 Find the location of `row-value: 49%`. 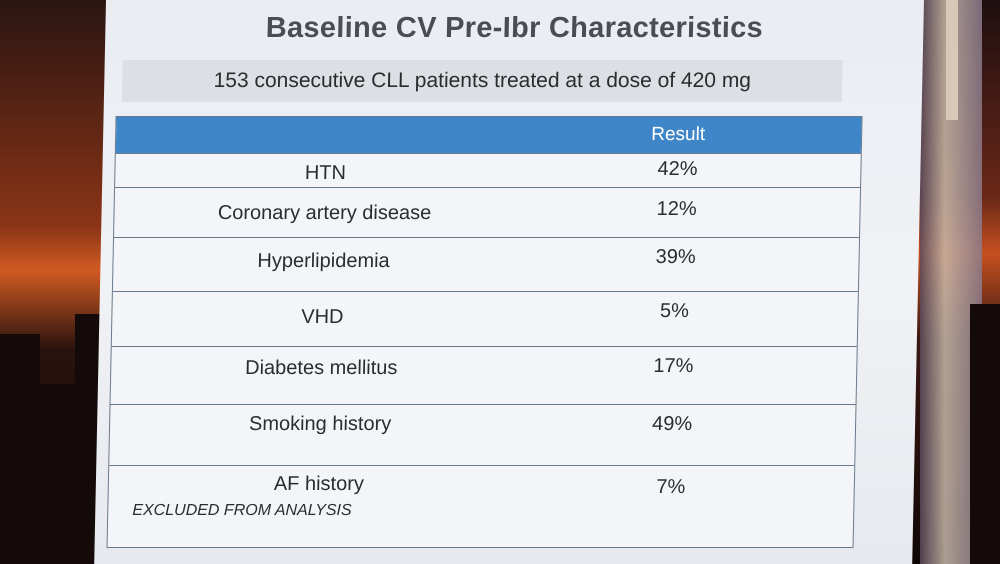

row-value: 49% is located at coordinates (672, 424).